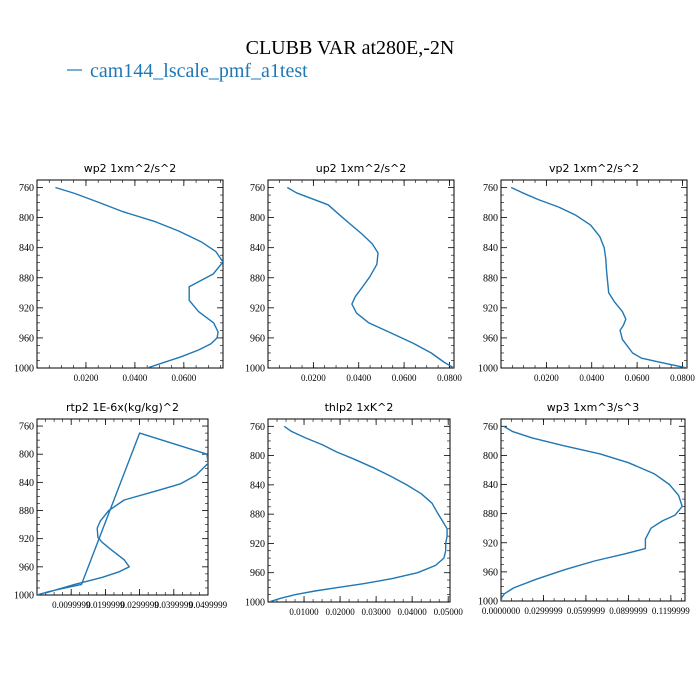 Image resolution: width=700 pixels, height=700 pixels. What do you see at coordinates (359, 407) in the screenshot?
I see `panel-title: thlp2 1xK^2` at bounding box center [359, 407].